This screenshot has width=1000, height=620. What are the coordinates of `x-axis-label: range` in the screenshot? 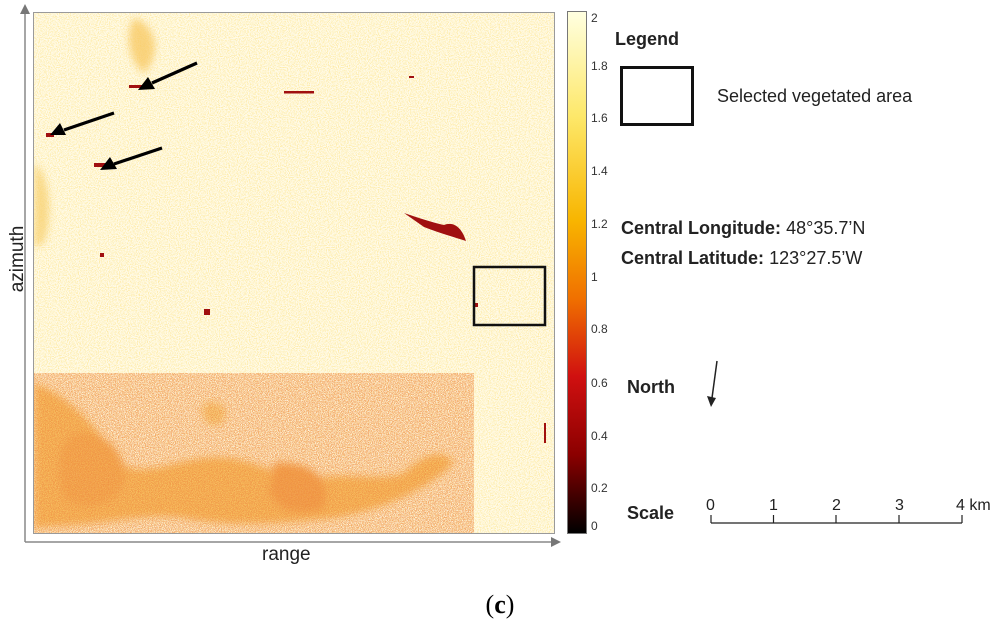 It's located at (286, 554).